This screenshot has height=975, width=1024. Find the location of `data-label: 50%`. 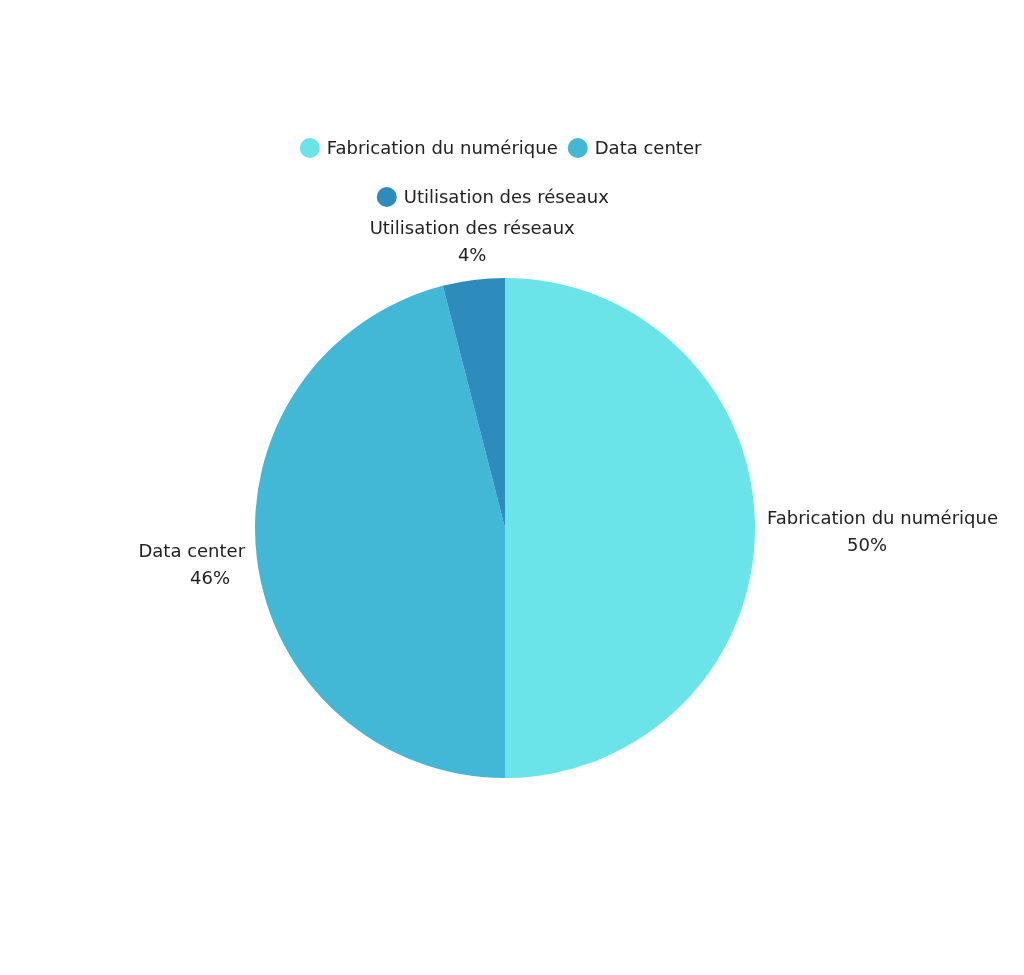

data-label: 50% is located at coordinates (867, 545).